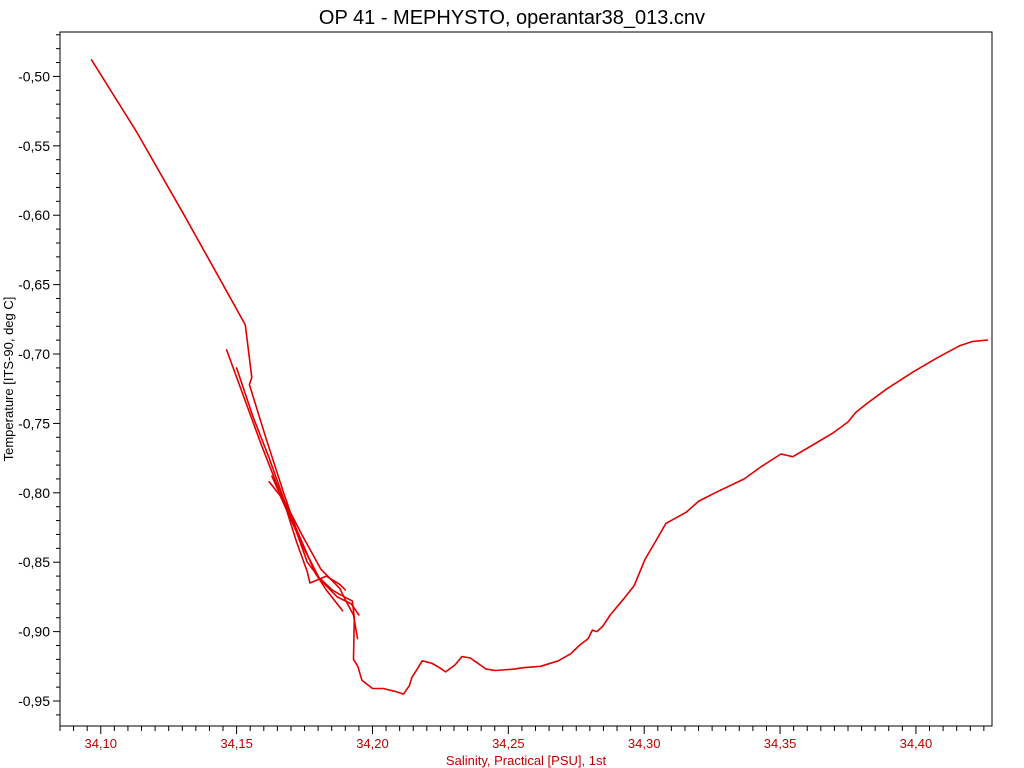  What do you see at coordinates (526, 760) in the screenshot?
I see `x-axis-label: Salinity, Practical [PSU], 1st` at bounding box center [526, 760].